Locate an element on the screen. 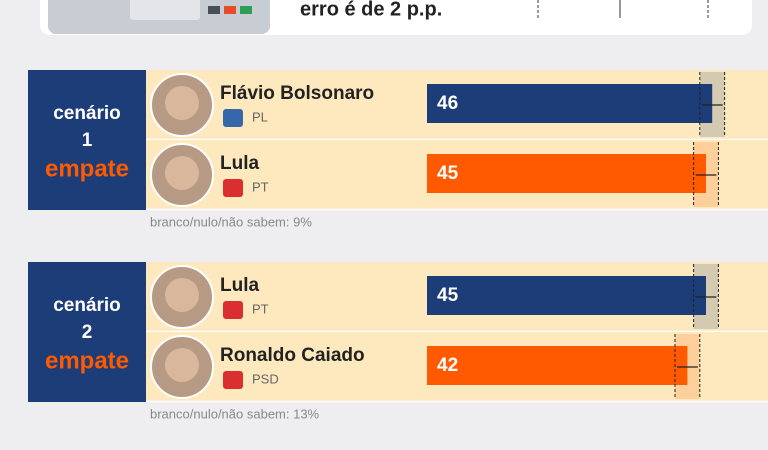 The width and height of the screenshot is (768, 450). party-name: PSD is located at coordinates (265, 378).